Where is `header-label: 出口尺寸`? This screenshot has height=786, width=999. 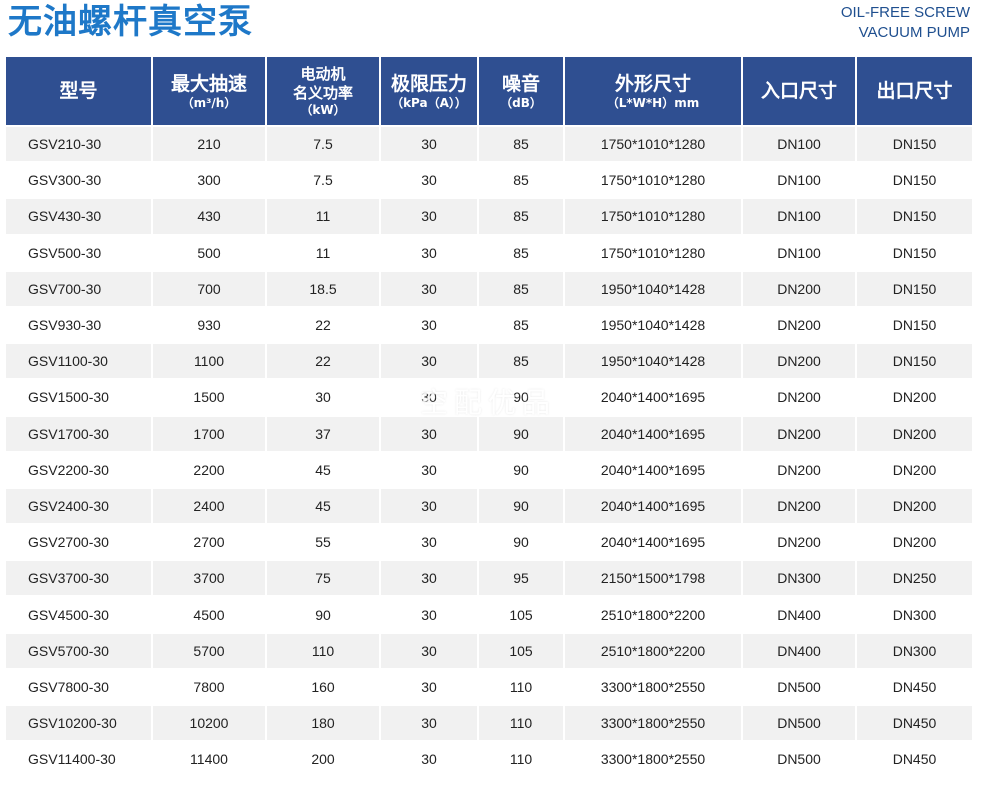
header-label: 出口尺寸 is located at coordinates (914, 91).